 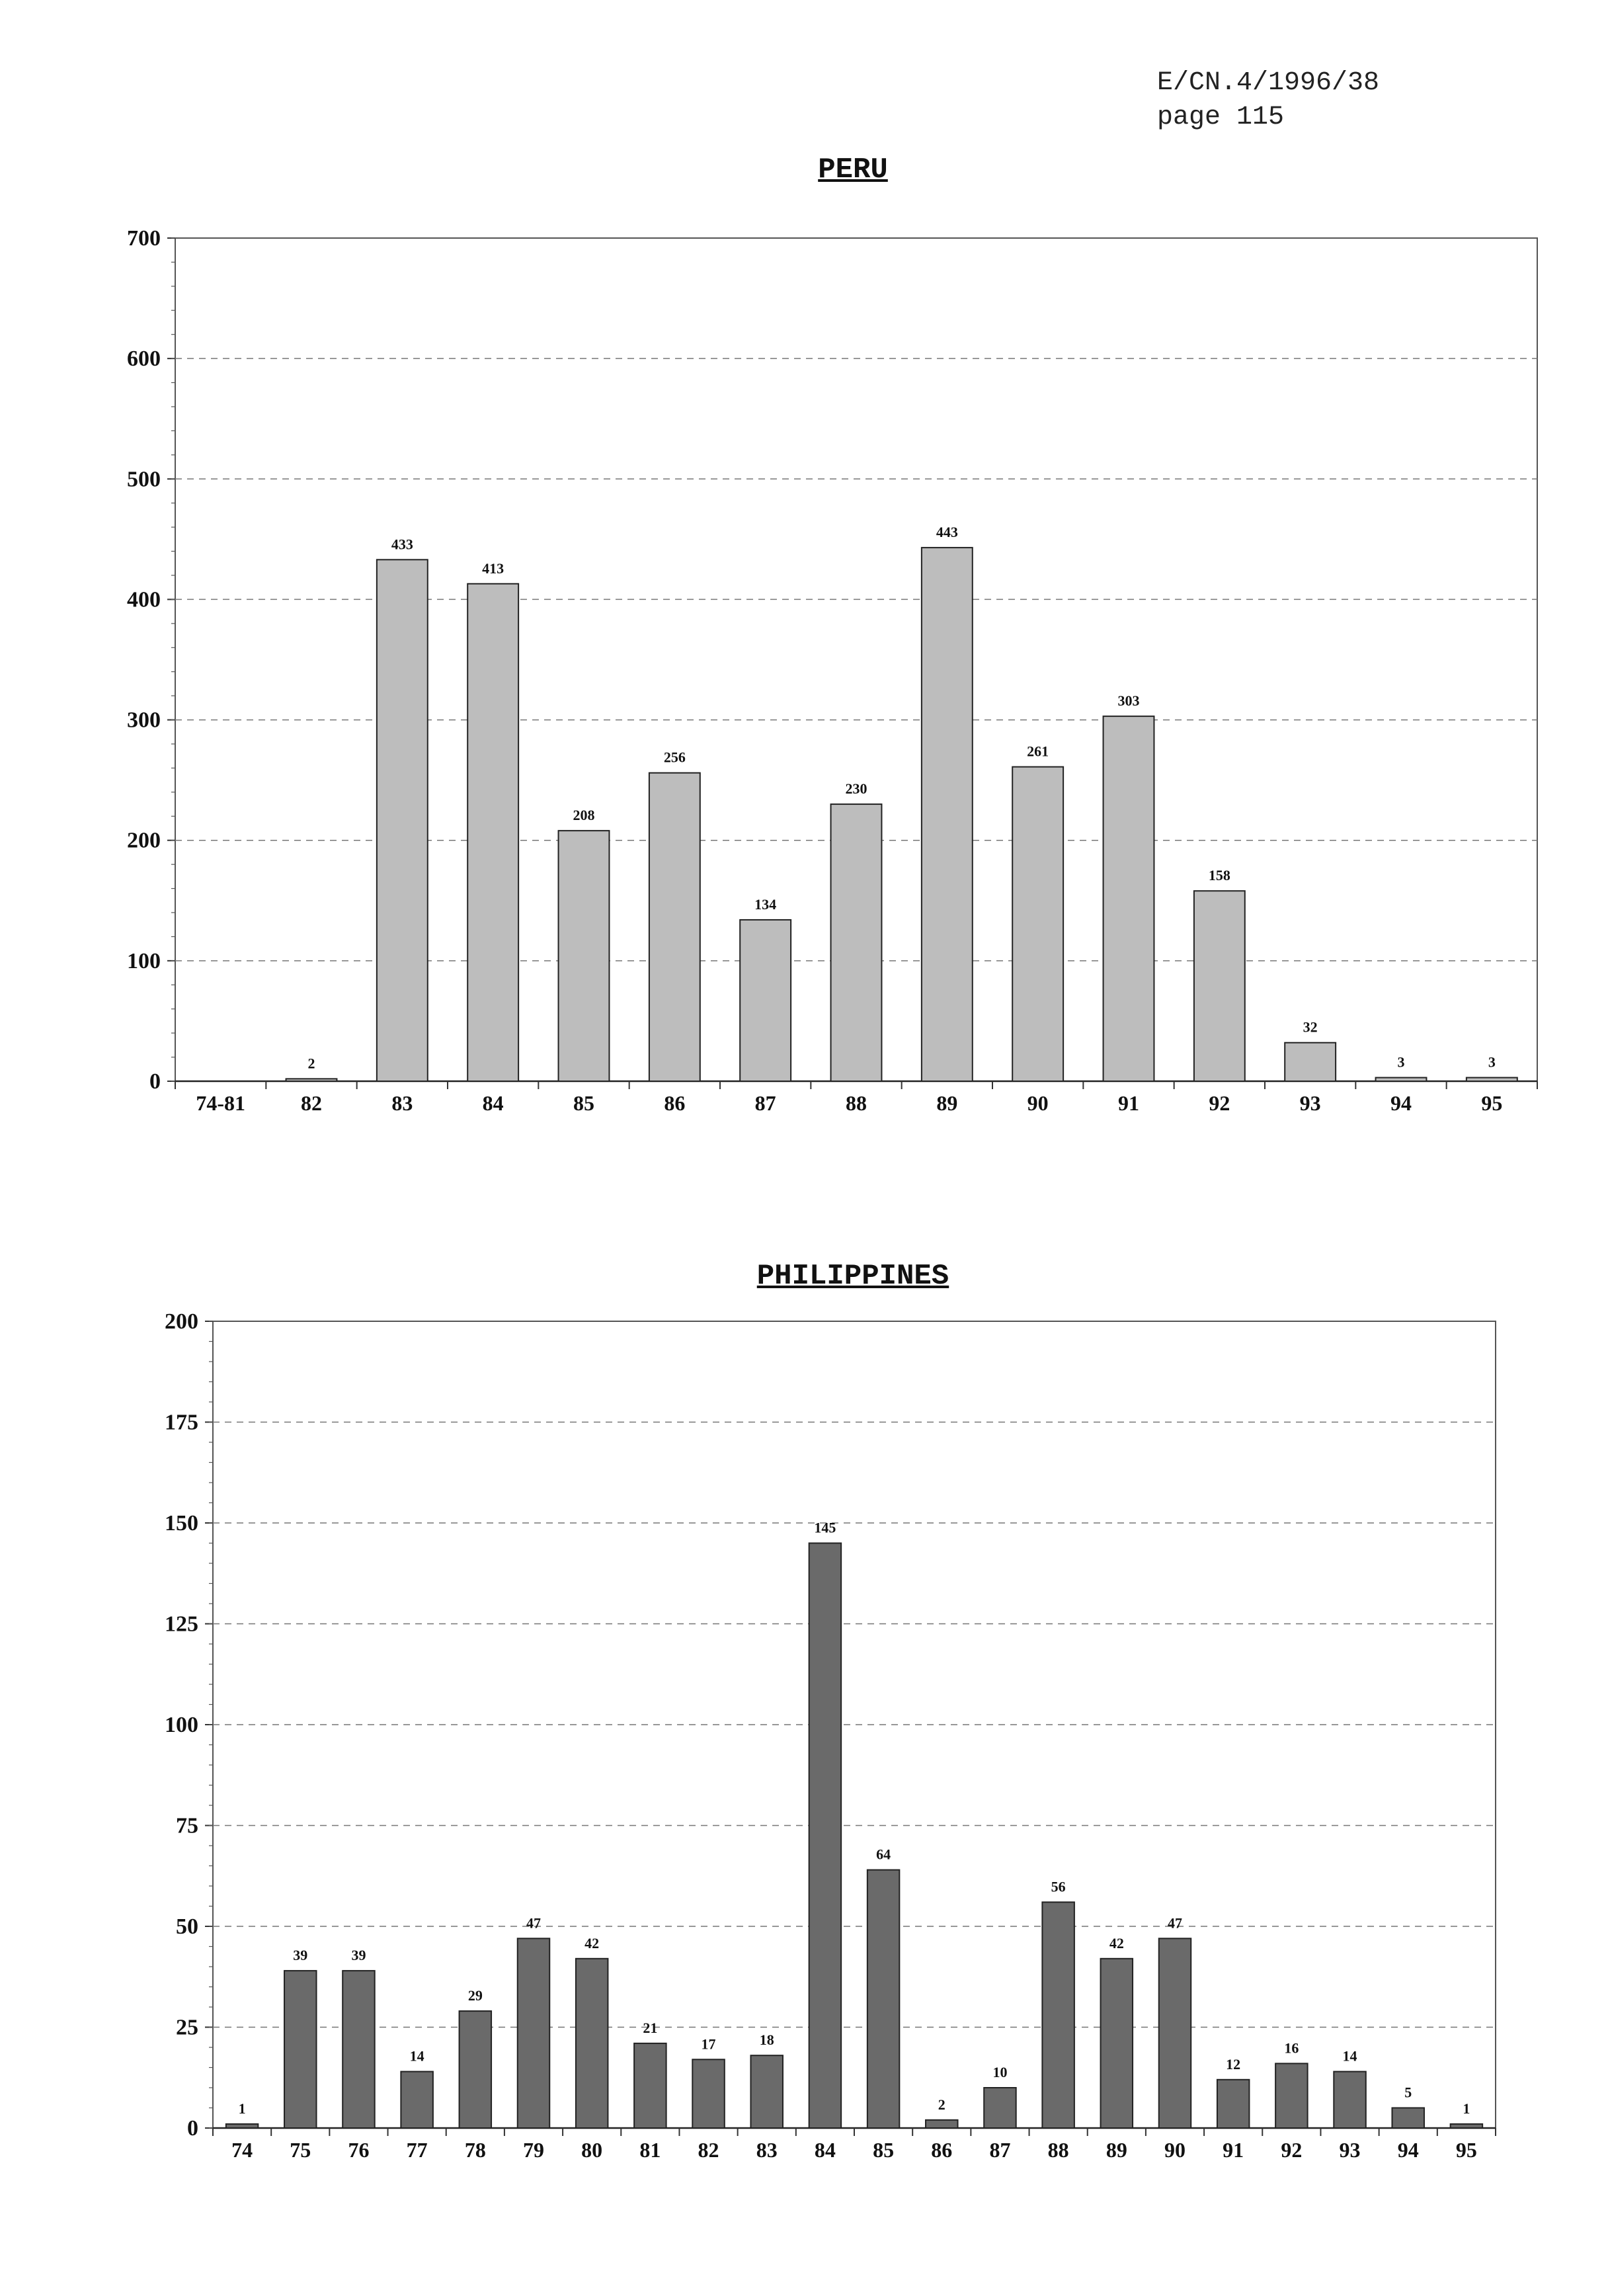 What do you see at coordinates (417, 2056) in the screenshot?
I see `philippines-data-label: 14` at bounding box center [417, 2056].